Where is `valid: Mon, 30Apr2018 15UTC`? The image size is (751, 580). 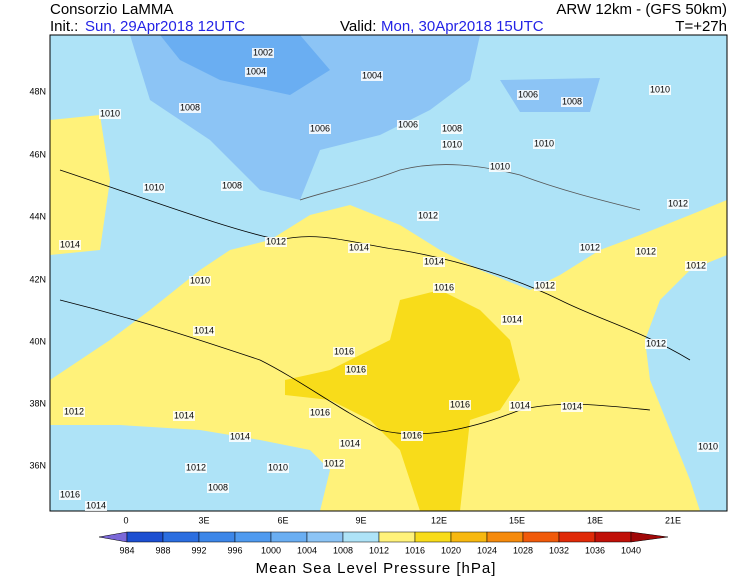
valid: Mon, 30Apr2018 15UTC is located at coordinates (462, 26).